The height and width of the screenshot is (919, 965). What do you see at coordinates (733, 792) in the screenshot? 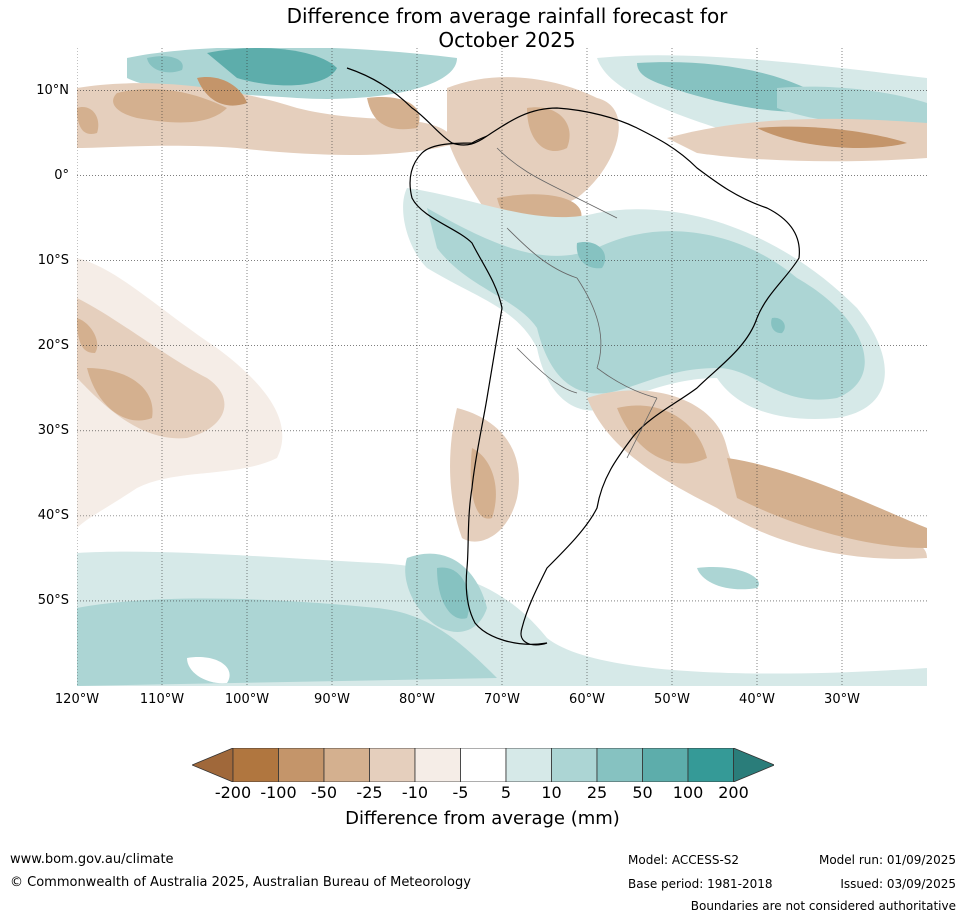
I see `colorbar-tick-label: 200` at bounding box center [733, 792].